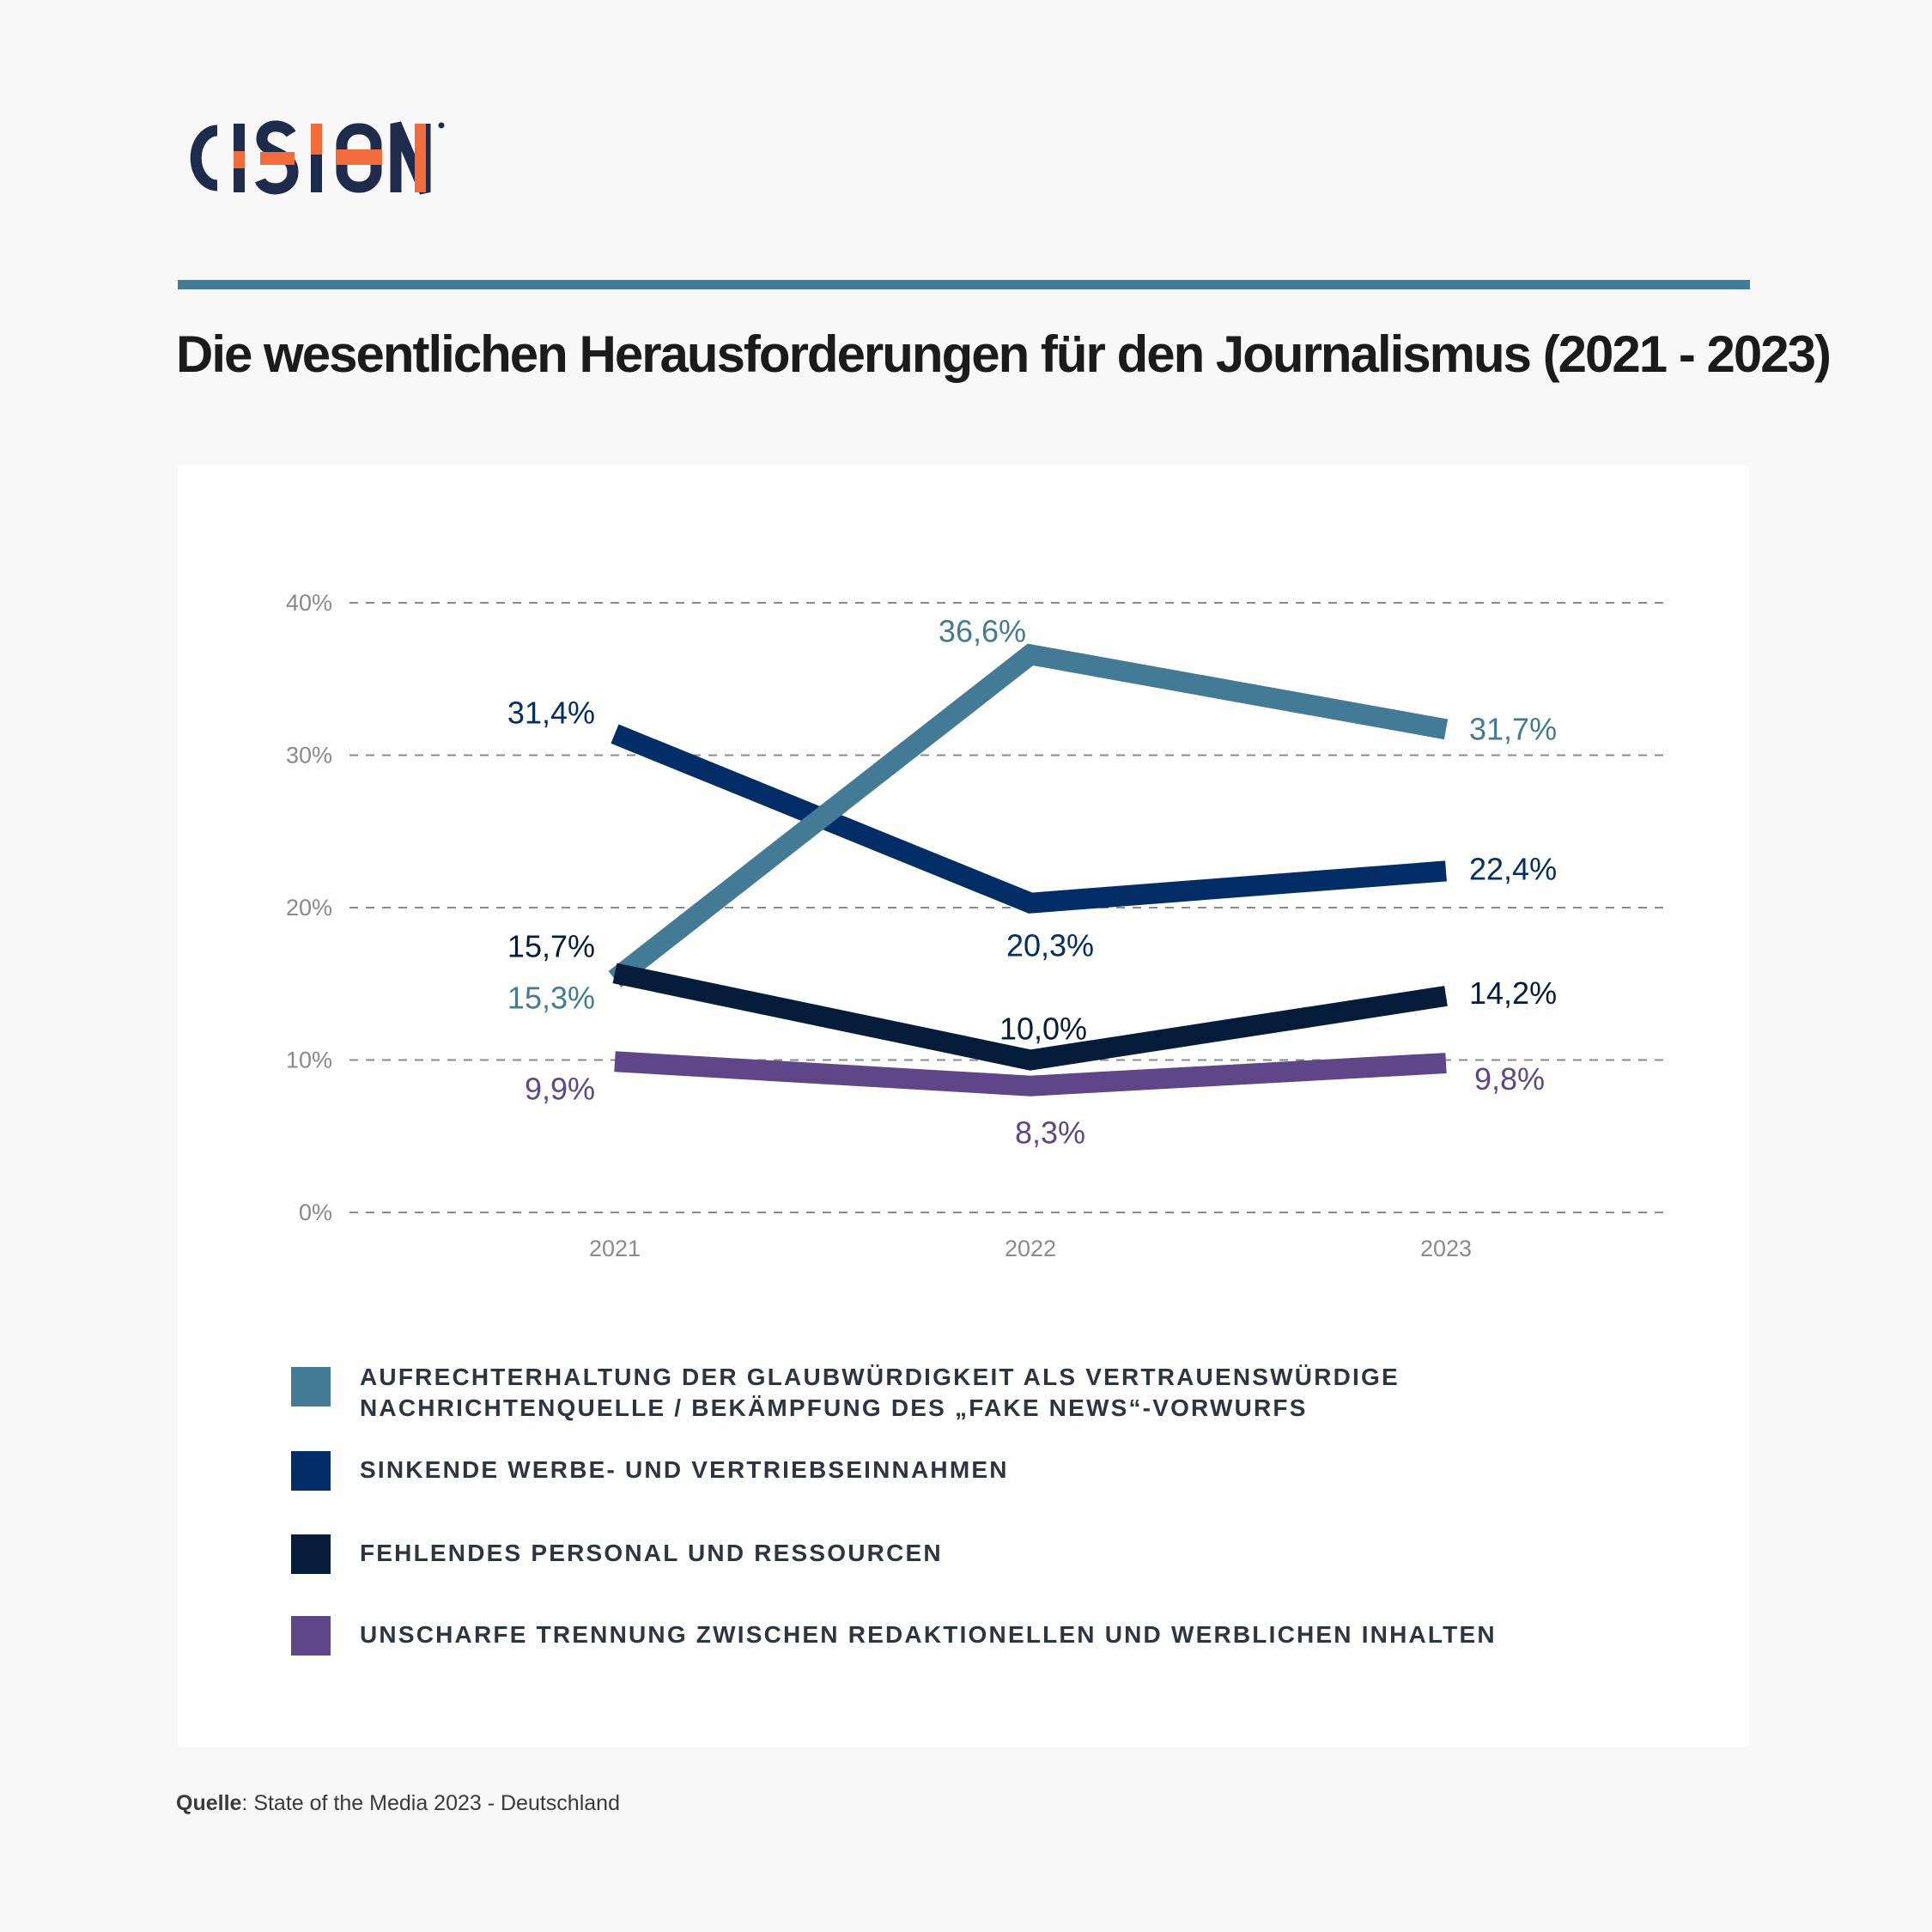 The image size is (1932, 1932). What do you see at coordinates (551, 713) in the screenshot?
I see `data-label: 31,4%` at bounding box center [551, 713].